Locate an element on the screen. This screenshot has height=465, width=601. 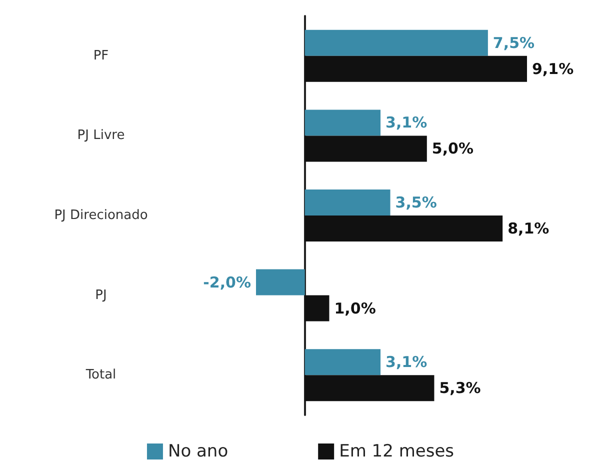
y-tick-label: PJ Direcionado is located at coordinates (101, 215).